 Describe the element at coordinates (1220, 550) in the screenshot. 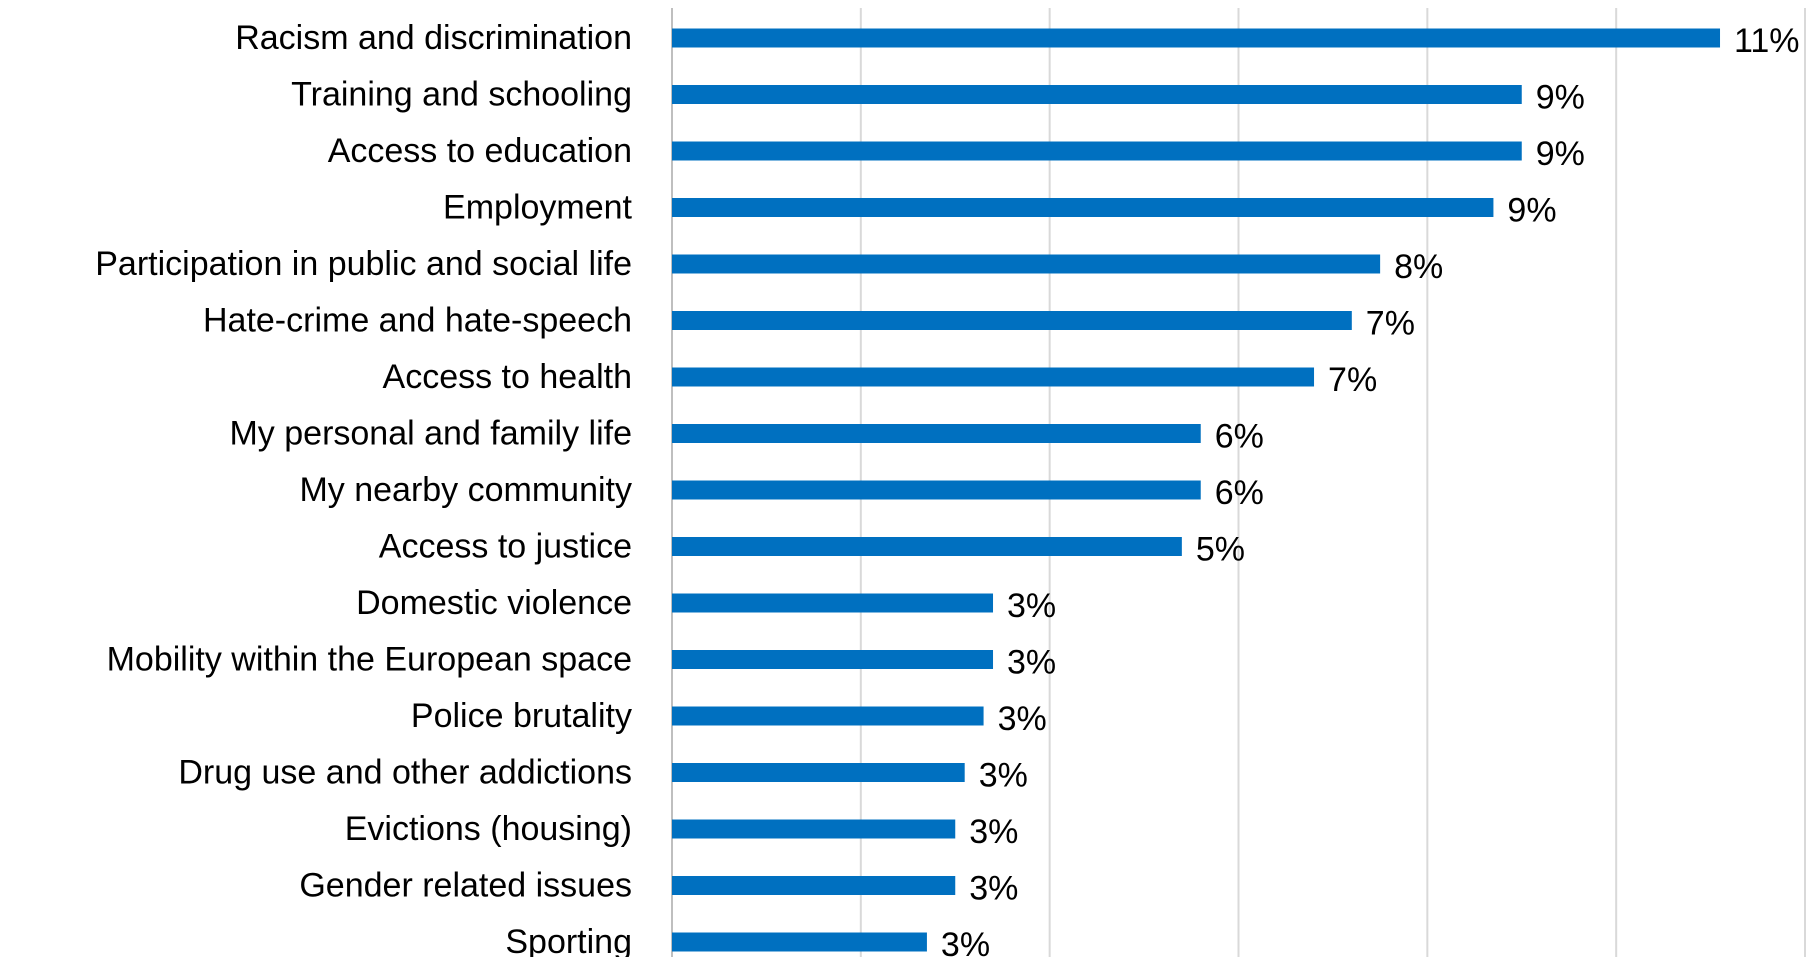

I see `data-label: 5%` at that location.